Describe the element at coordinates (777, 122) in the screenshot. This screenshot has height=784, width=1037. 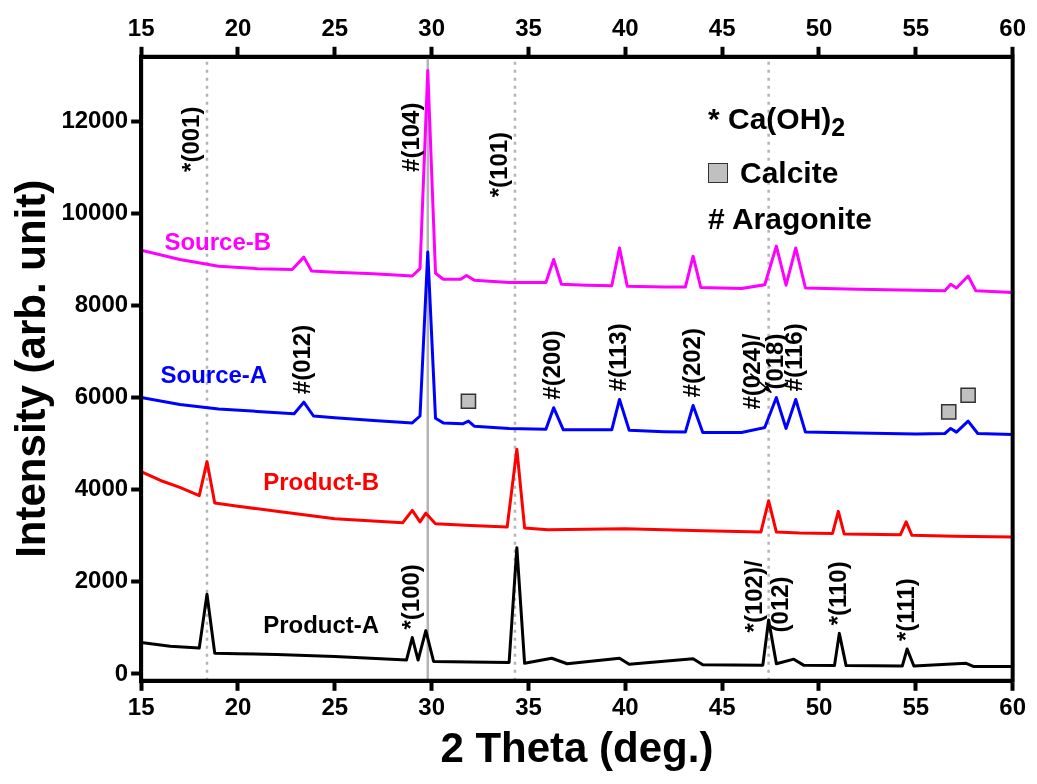
I see `annotation: * Ca(OH)$_{2}$` at that location.